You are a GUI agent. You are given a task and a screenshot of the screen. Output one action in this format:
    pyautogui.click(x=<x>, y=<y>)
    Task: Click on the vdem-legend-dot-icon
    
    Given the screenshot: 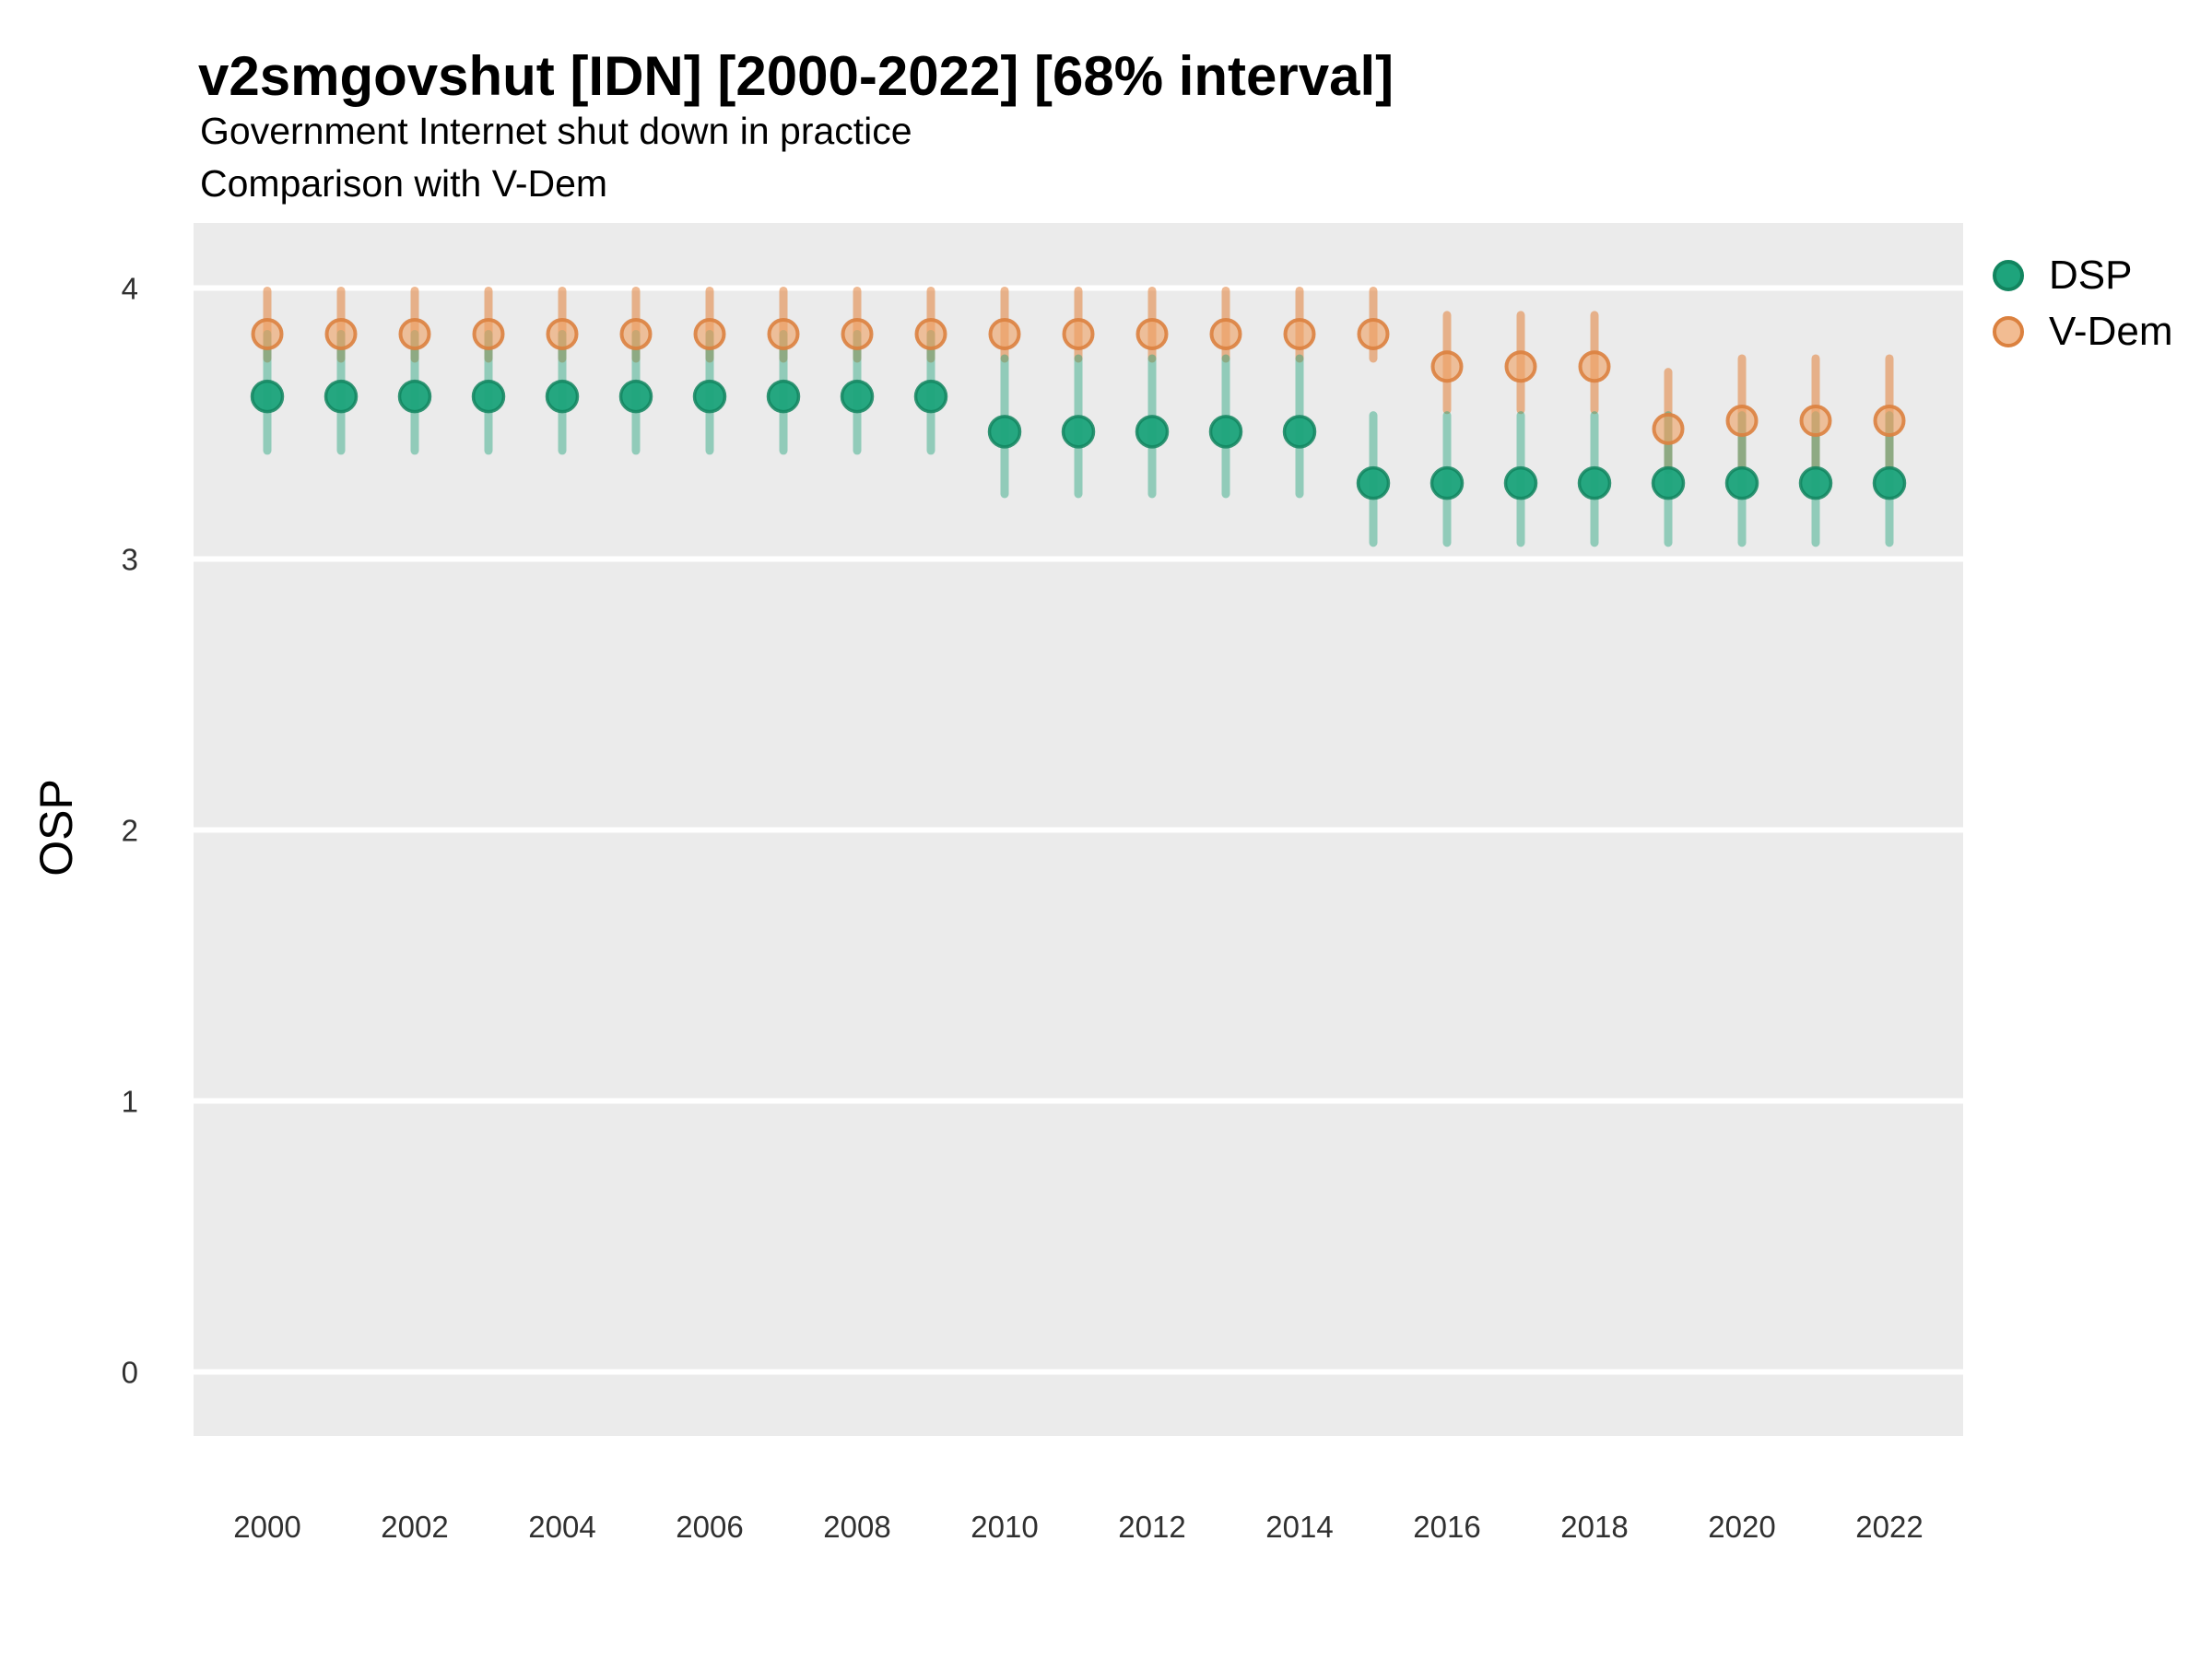 What is the action you would take?
    pyautogui.click(x=2008, y=331)
    